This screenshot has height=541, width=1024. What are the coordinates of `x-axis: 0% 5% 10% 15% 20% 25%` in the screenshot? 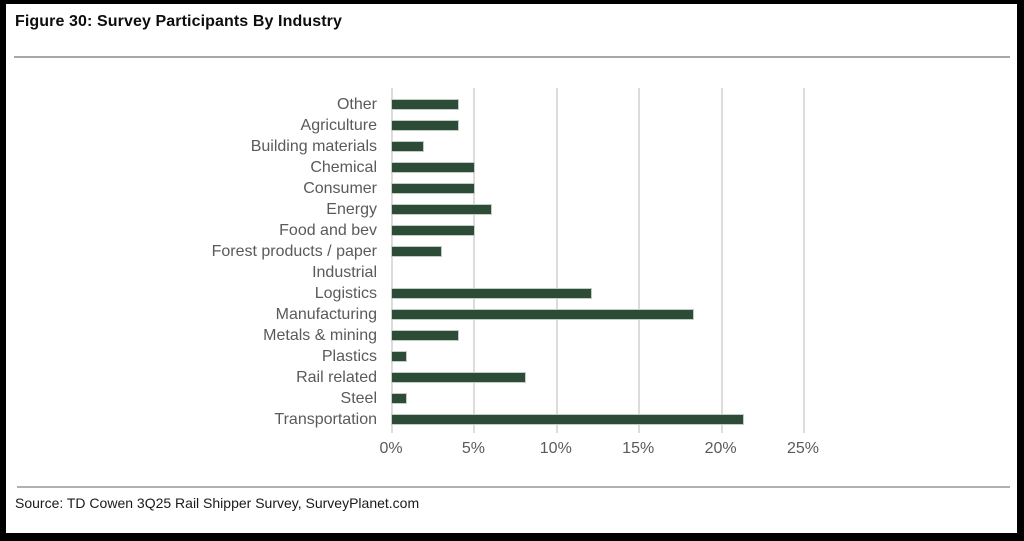 It's located at (694, 451).